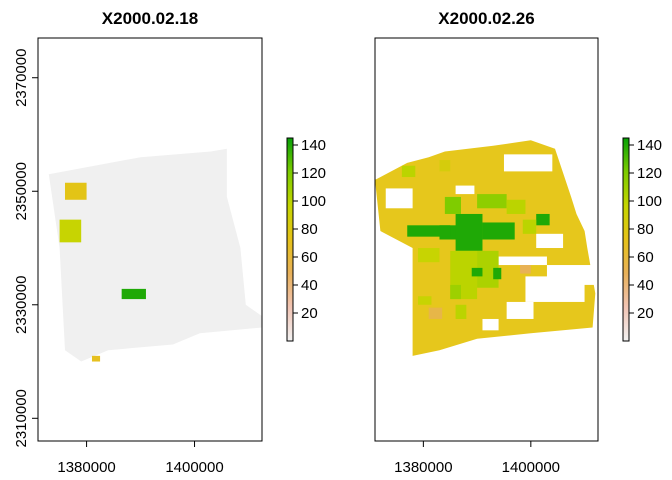 The image size is (672, 480). I want to click on y-tick-label: 2330000, so click(21, 305).